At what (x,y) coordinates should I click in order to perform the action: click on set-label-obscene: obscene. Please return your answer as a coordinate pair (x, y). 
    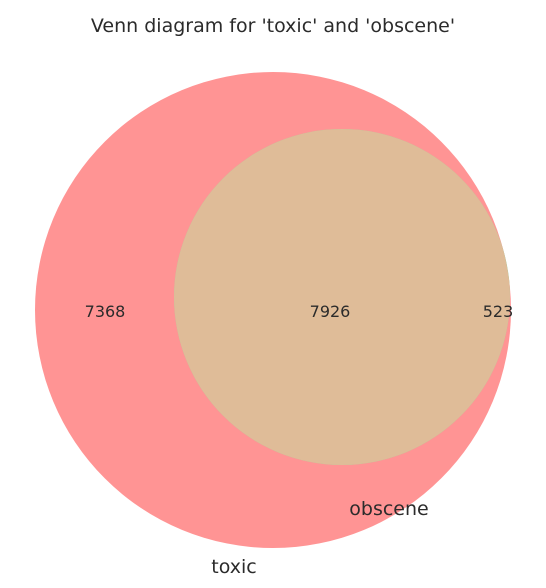
    Looking at the image, I should click on (388, 509).